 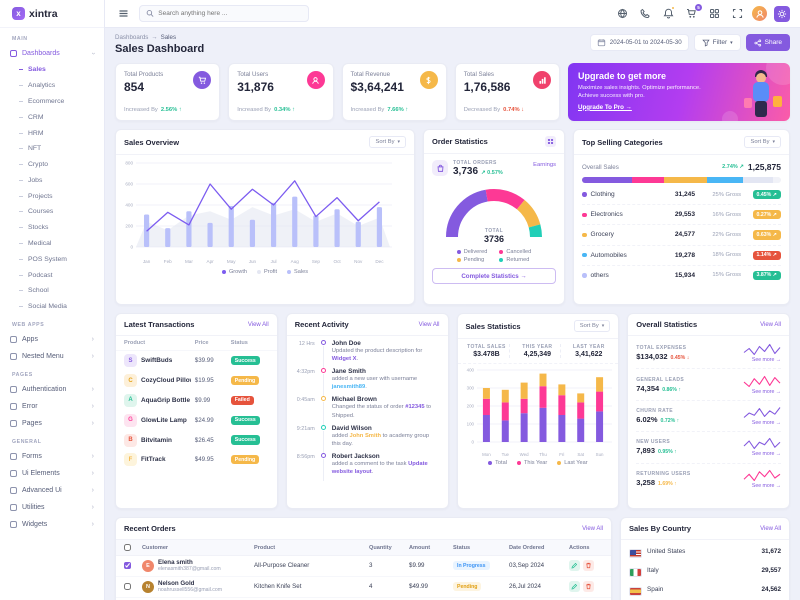 I want to click on category-share-bar, so click(x=681, y=180).